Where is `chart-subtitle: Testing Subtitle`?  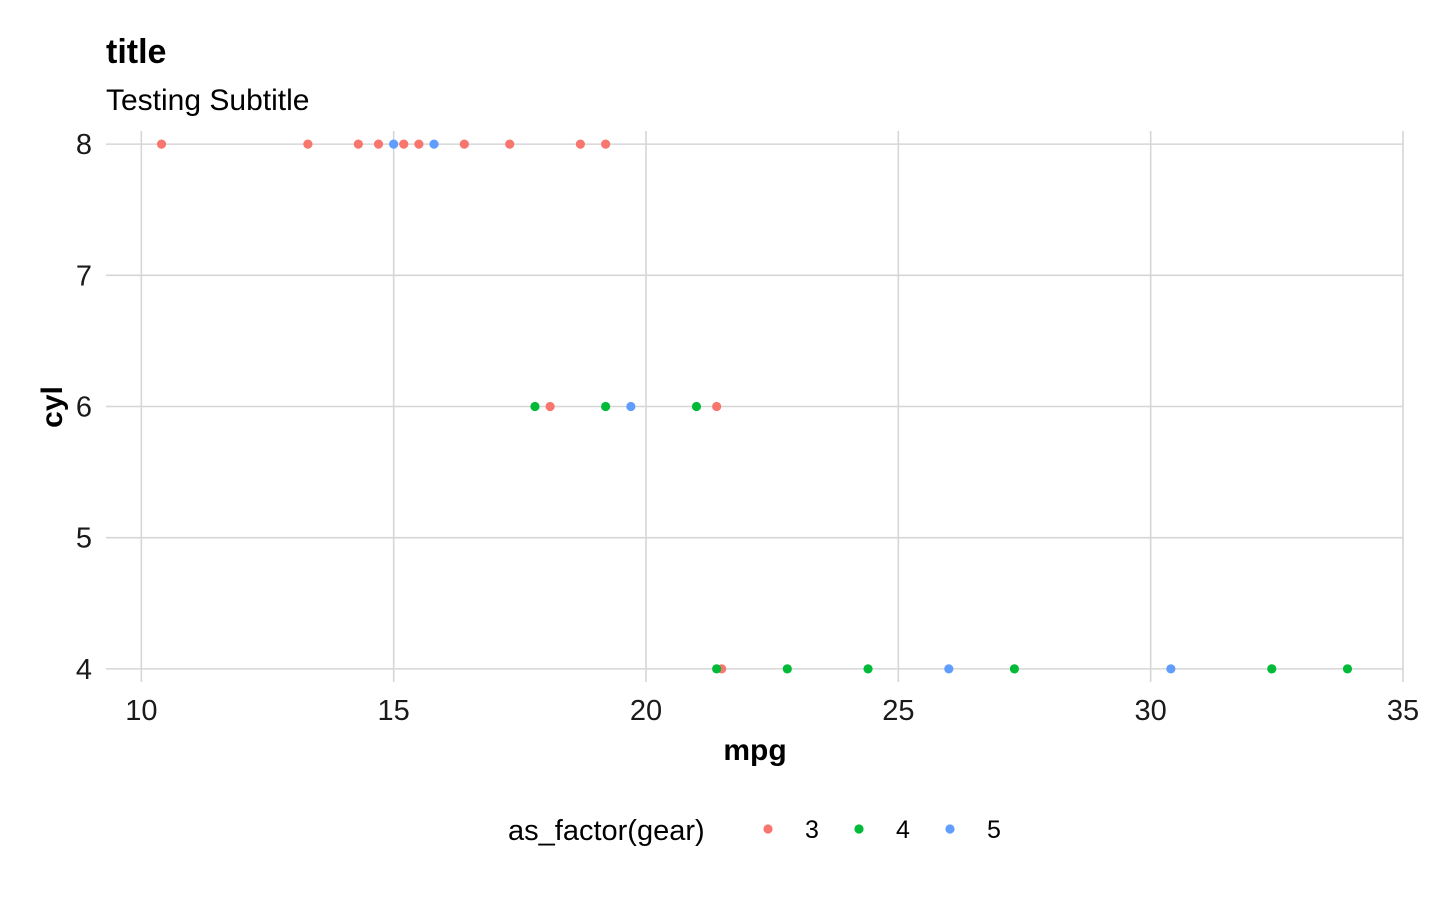
chart-subtitle: Testing Subtitle is located at coordinates (207, 100).